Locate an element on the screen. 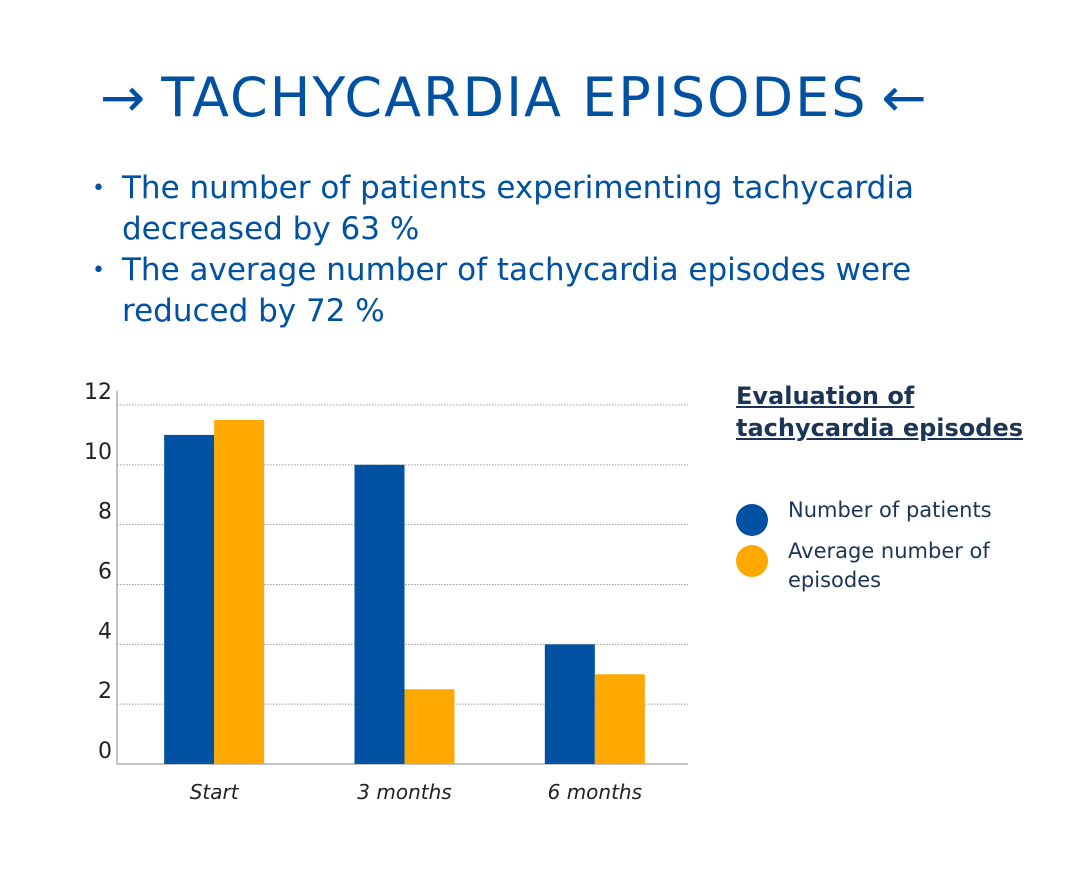  x-tick-label: Start is located at coordinates (215, 792).